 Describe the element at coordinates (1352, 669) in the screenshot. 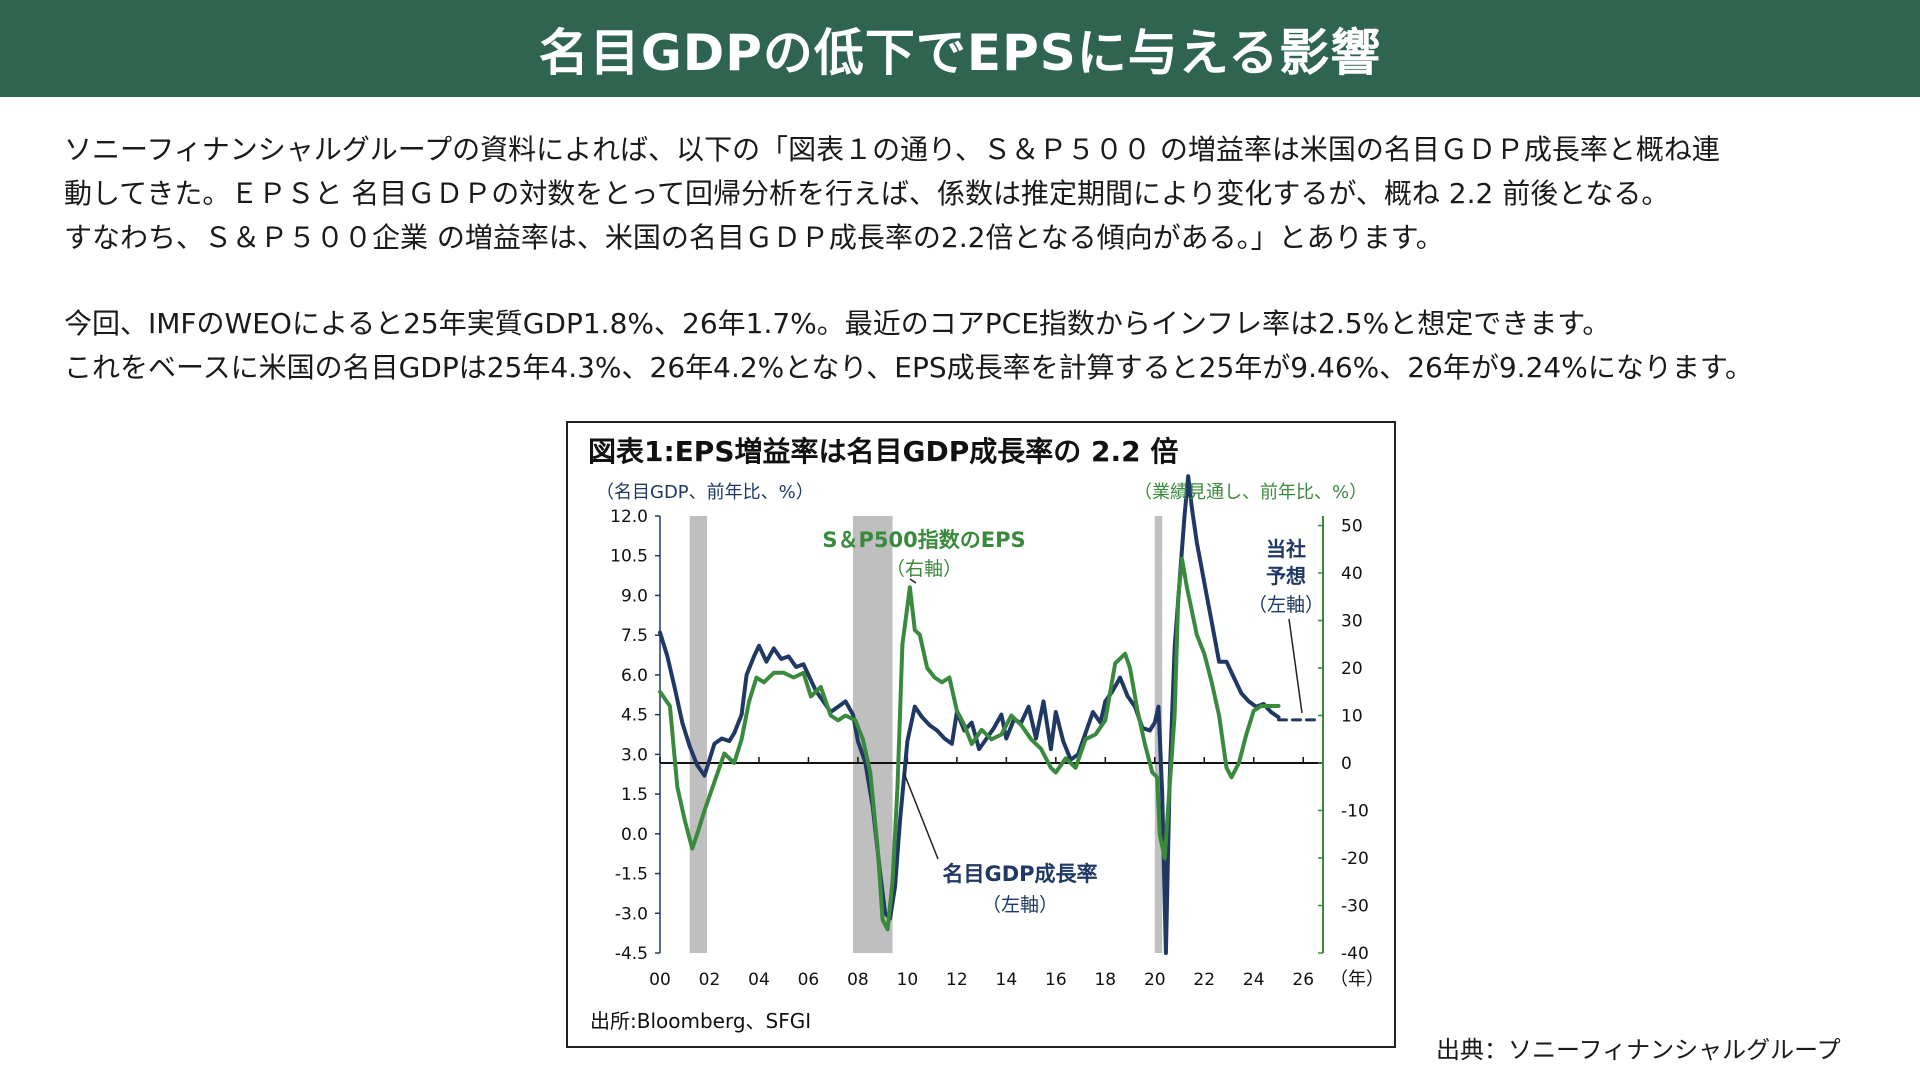

I see `right-tick-label: 20` at that location.